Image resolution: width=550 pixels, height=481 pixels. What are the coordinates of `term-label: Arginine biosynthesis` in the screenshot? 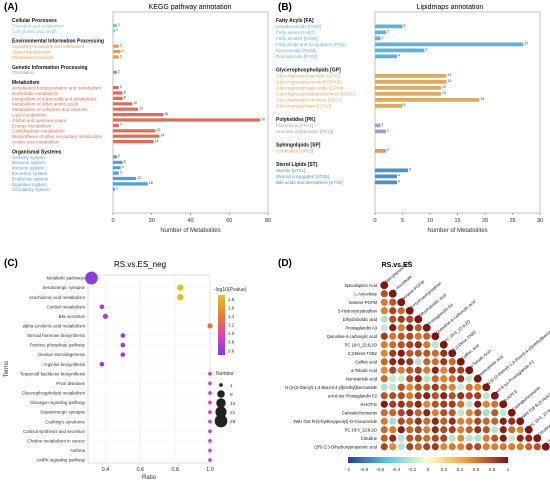 It's located at (65, 364).